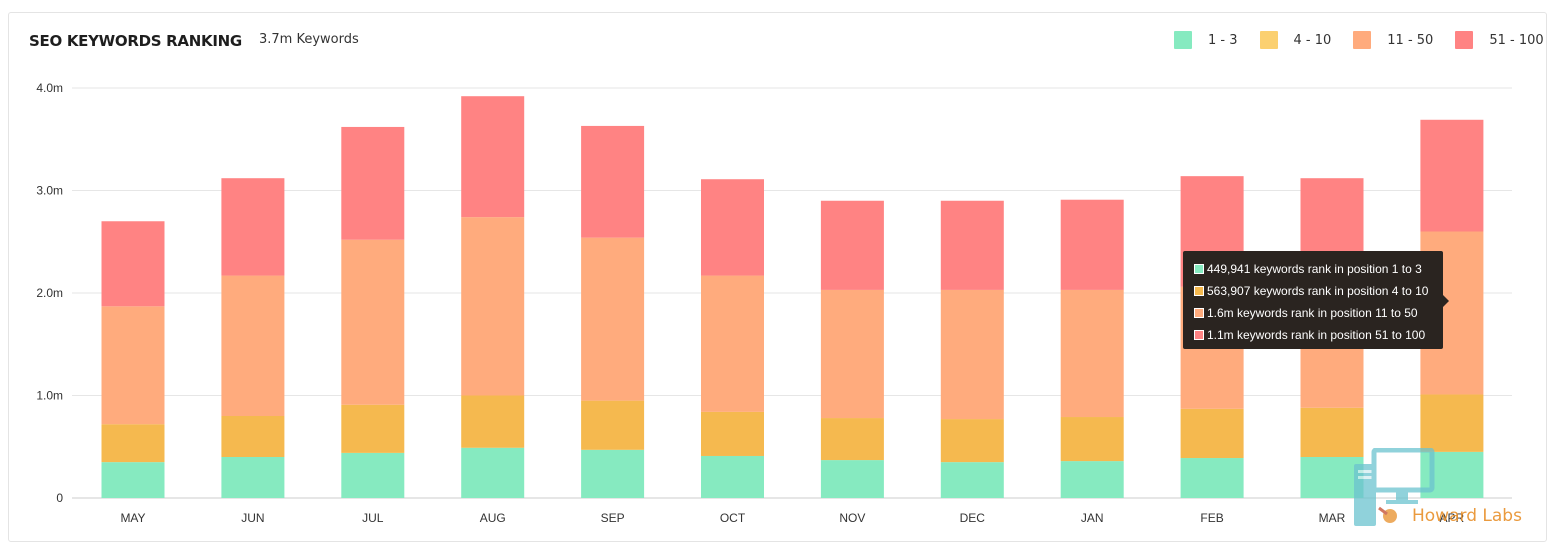  I want to click on x-tick-label: APR, so click(1452, 518).